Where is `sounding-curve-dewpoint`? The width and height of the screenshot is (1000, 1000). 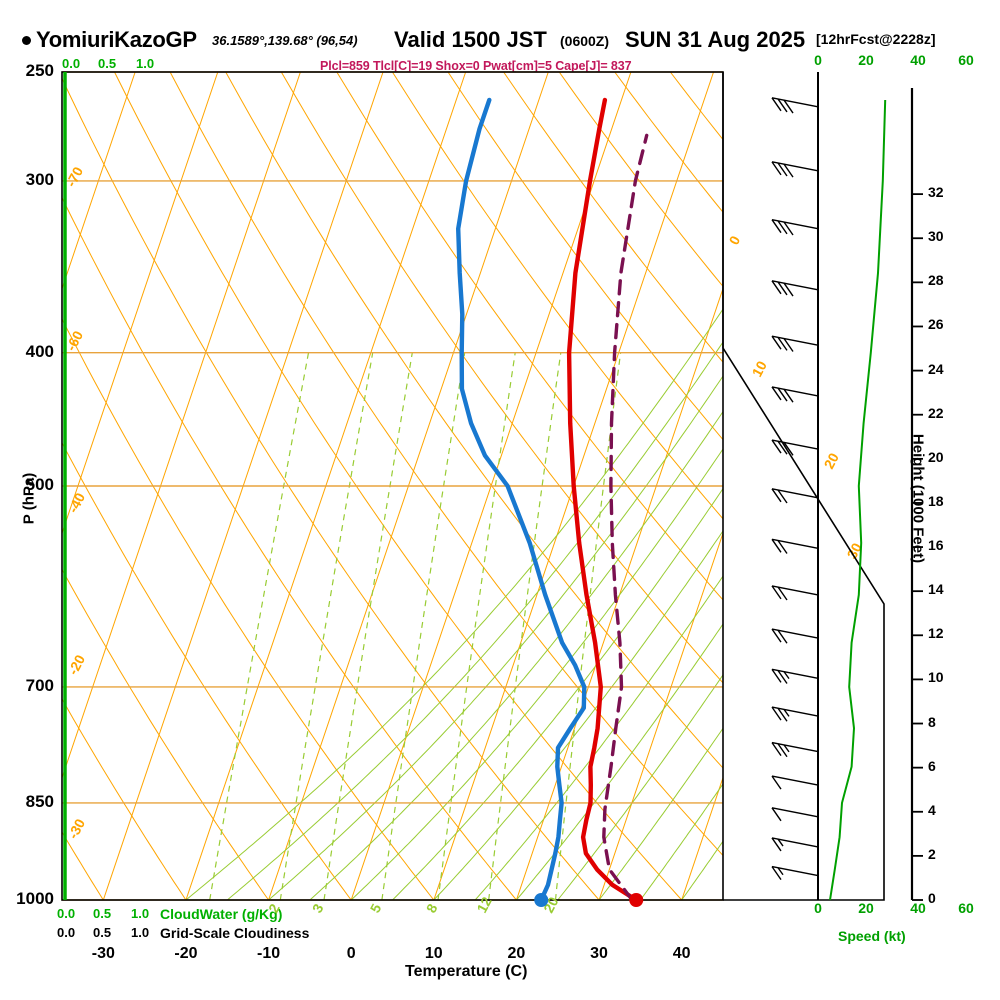
sounding-curve-dewpoint is located at coordinates (521, 498).